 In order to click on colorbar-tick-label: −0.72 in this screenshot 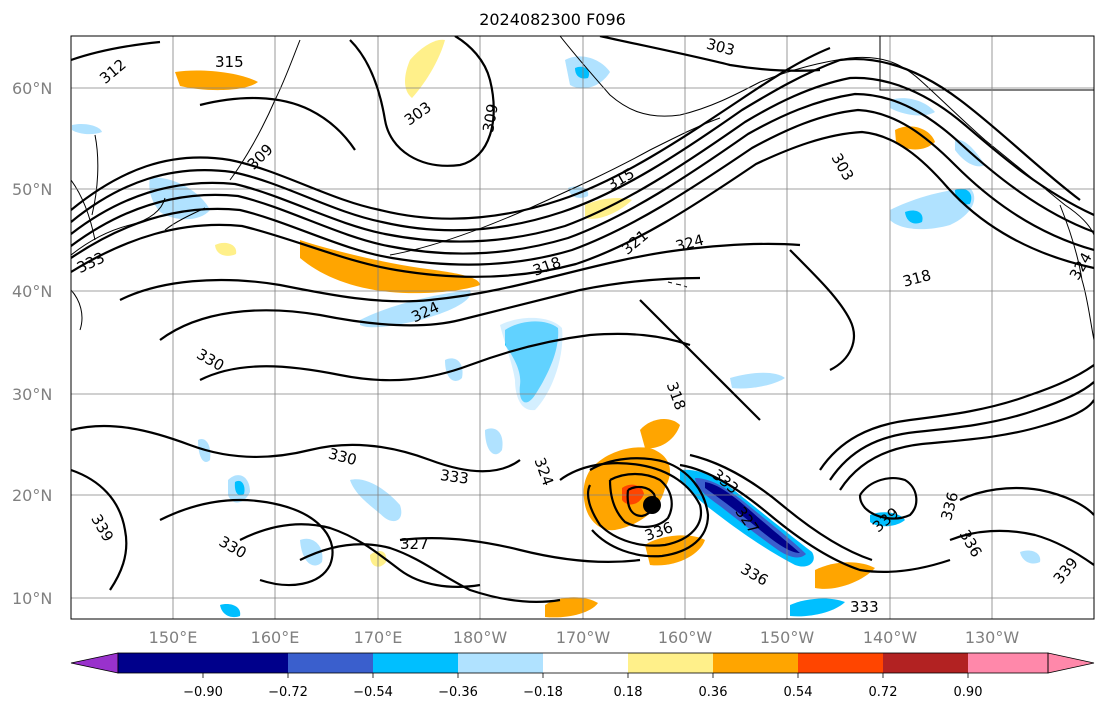, I will do `click(288, 692)`.